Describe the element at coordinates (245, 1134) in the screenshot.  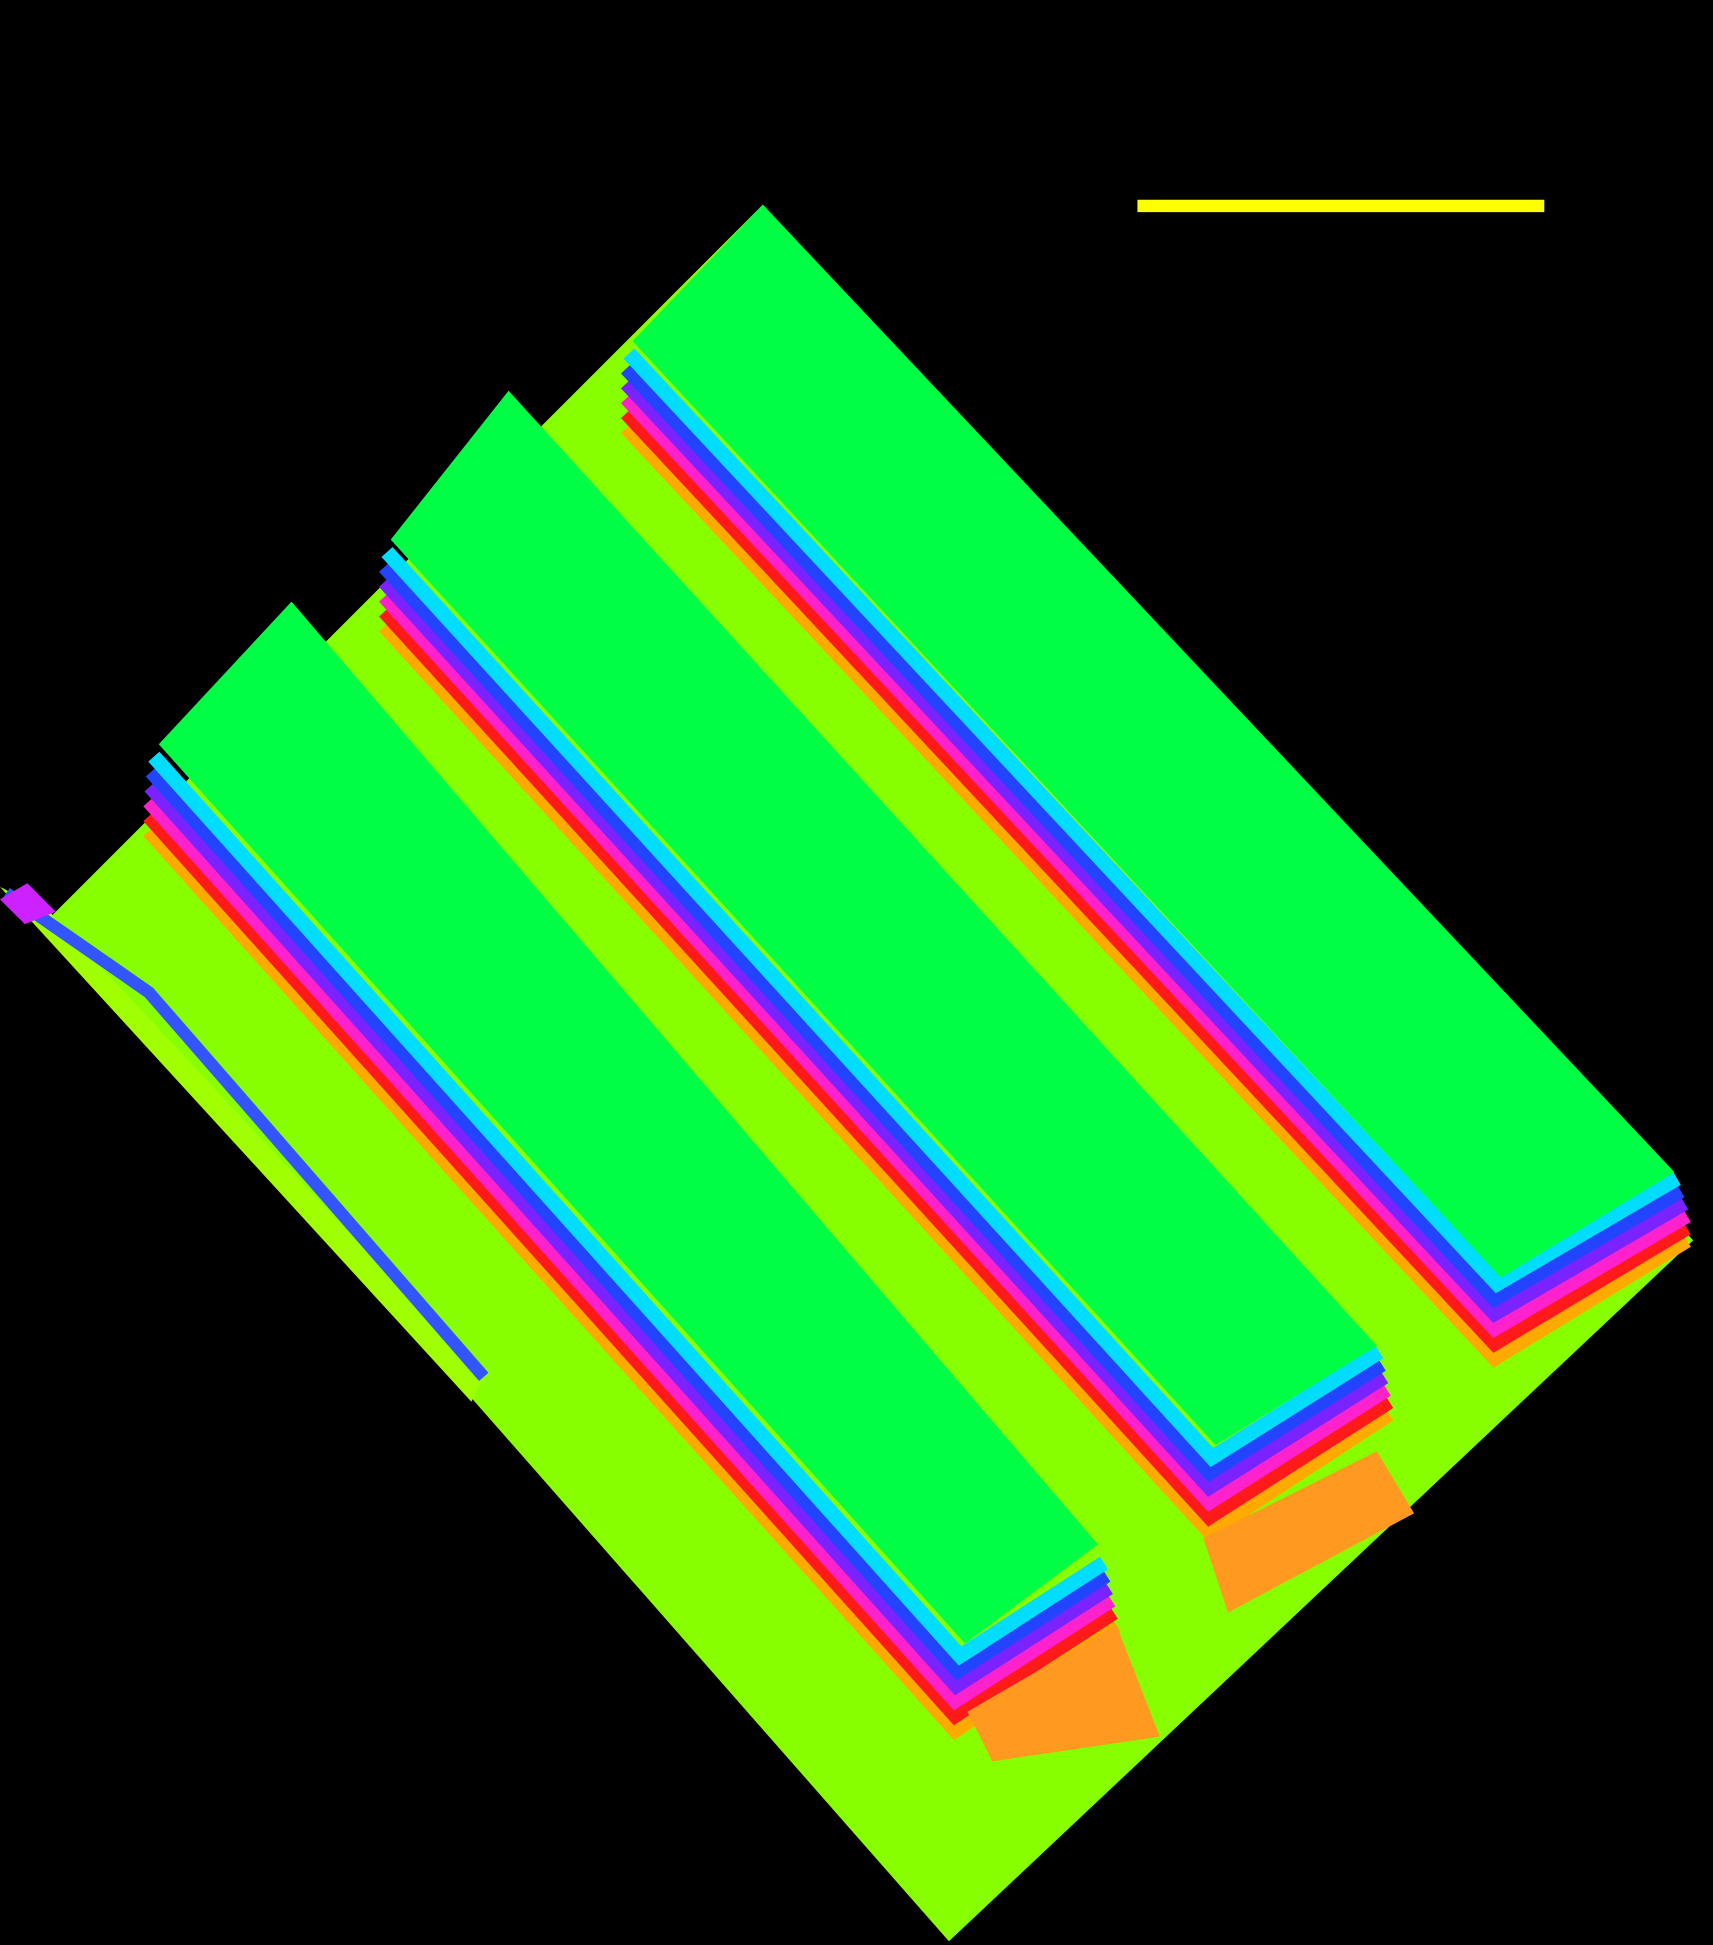
I see `edge-line` at that location.